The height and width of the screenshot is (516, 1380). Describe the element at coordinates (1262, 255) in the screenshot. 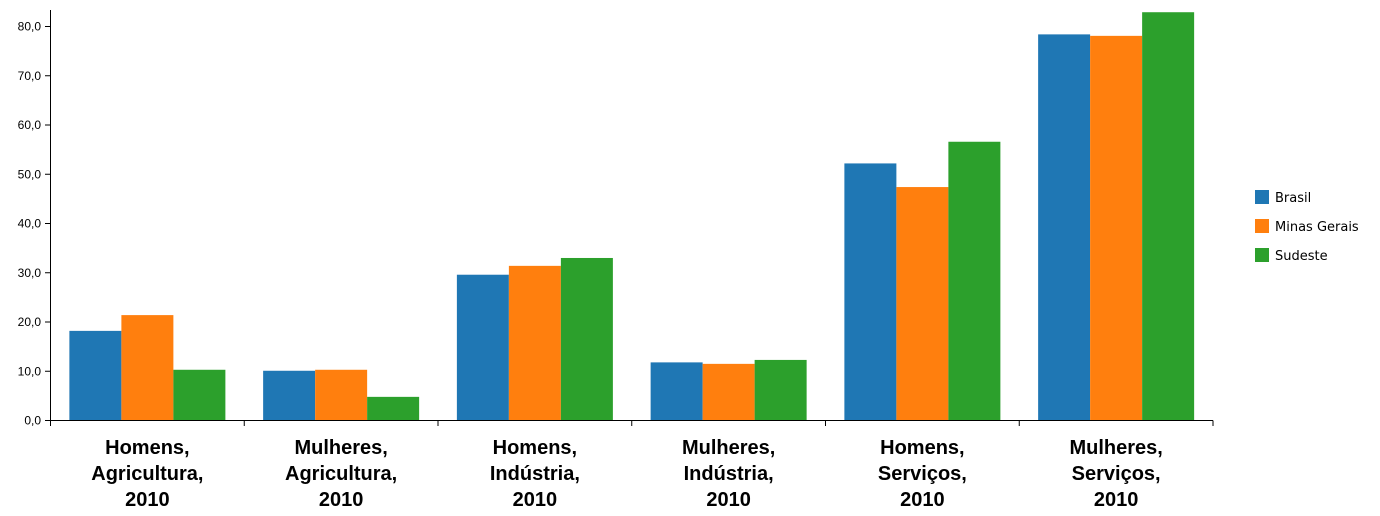

I see `legend-swatch-sudeste` at that location.